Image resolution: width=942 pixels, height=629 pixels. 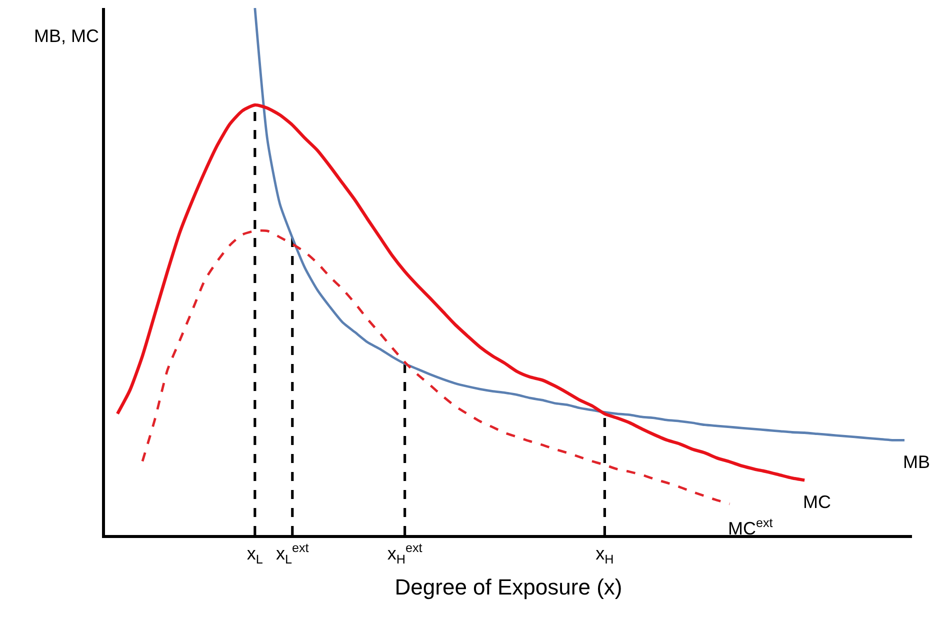 I want to click on x-tick-label: x$_{L}$, so click(x=254, y=555).